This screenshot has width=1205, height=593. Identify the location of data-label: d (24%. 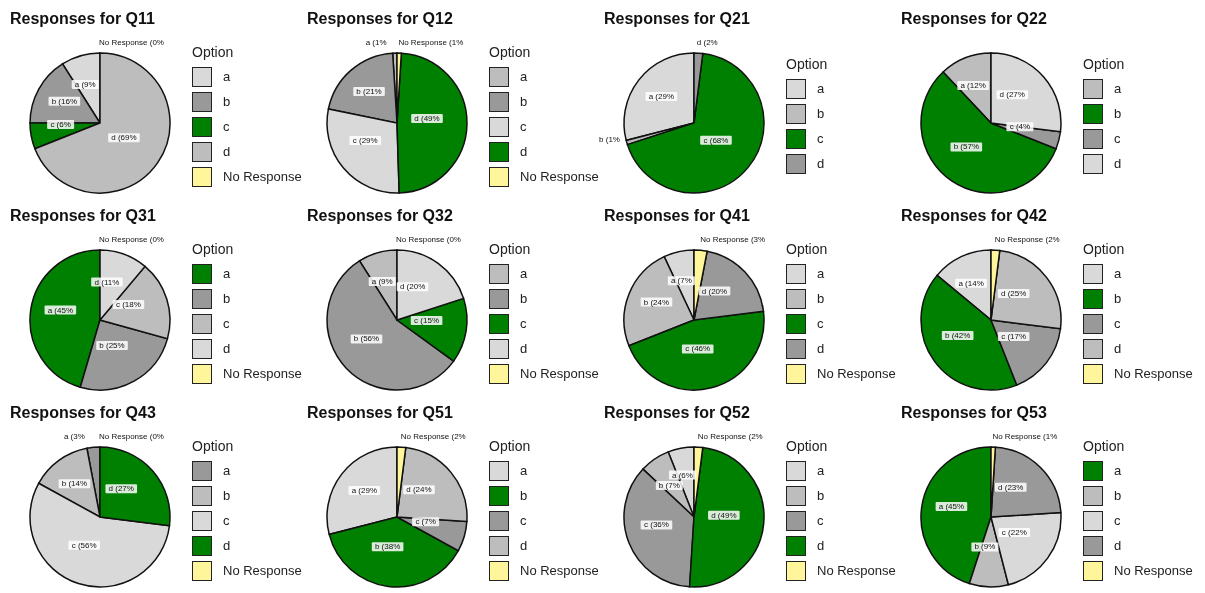
(419, 490).